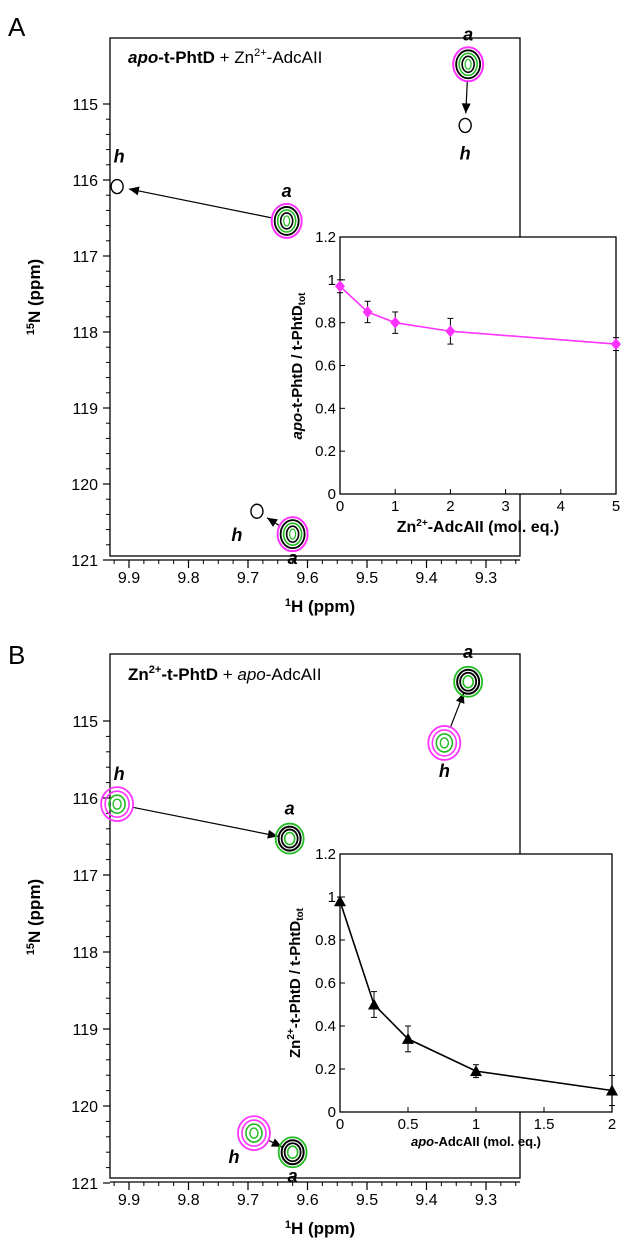  I want to click on panel-a-x-axis-label: 1H (ppm), so click(320, 606).